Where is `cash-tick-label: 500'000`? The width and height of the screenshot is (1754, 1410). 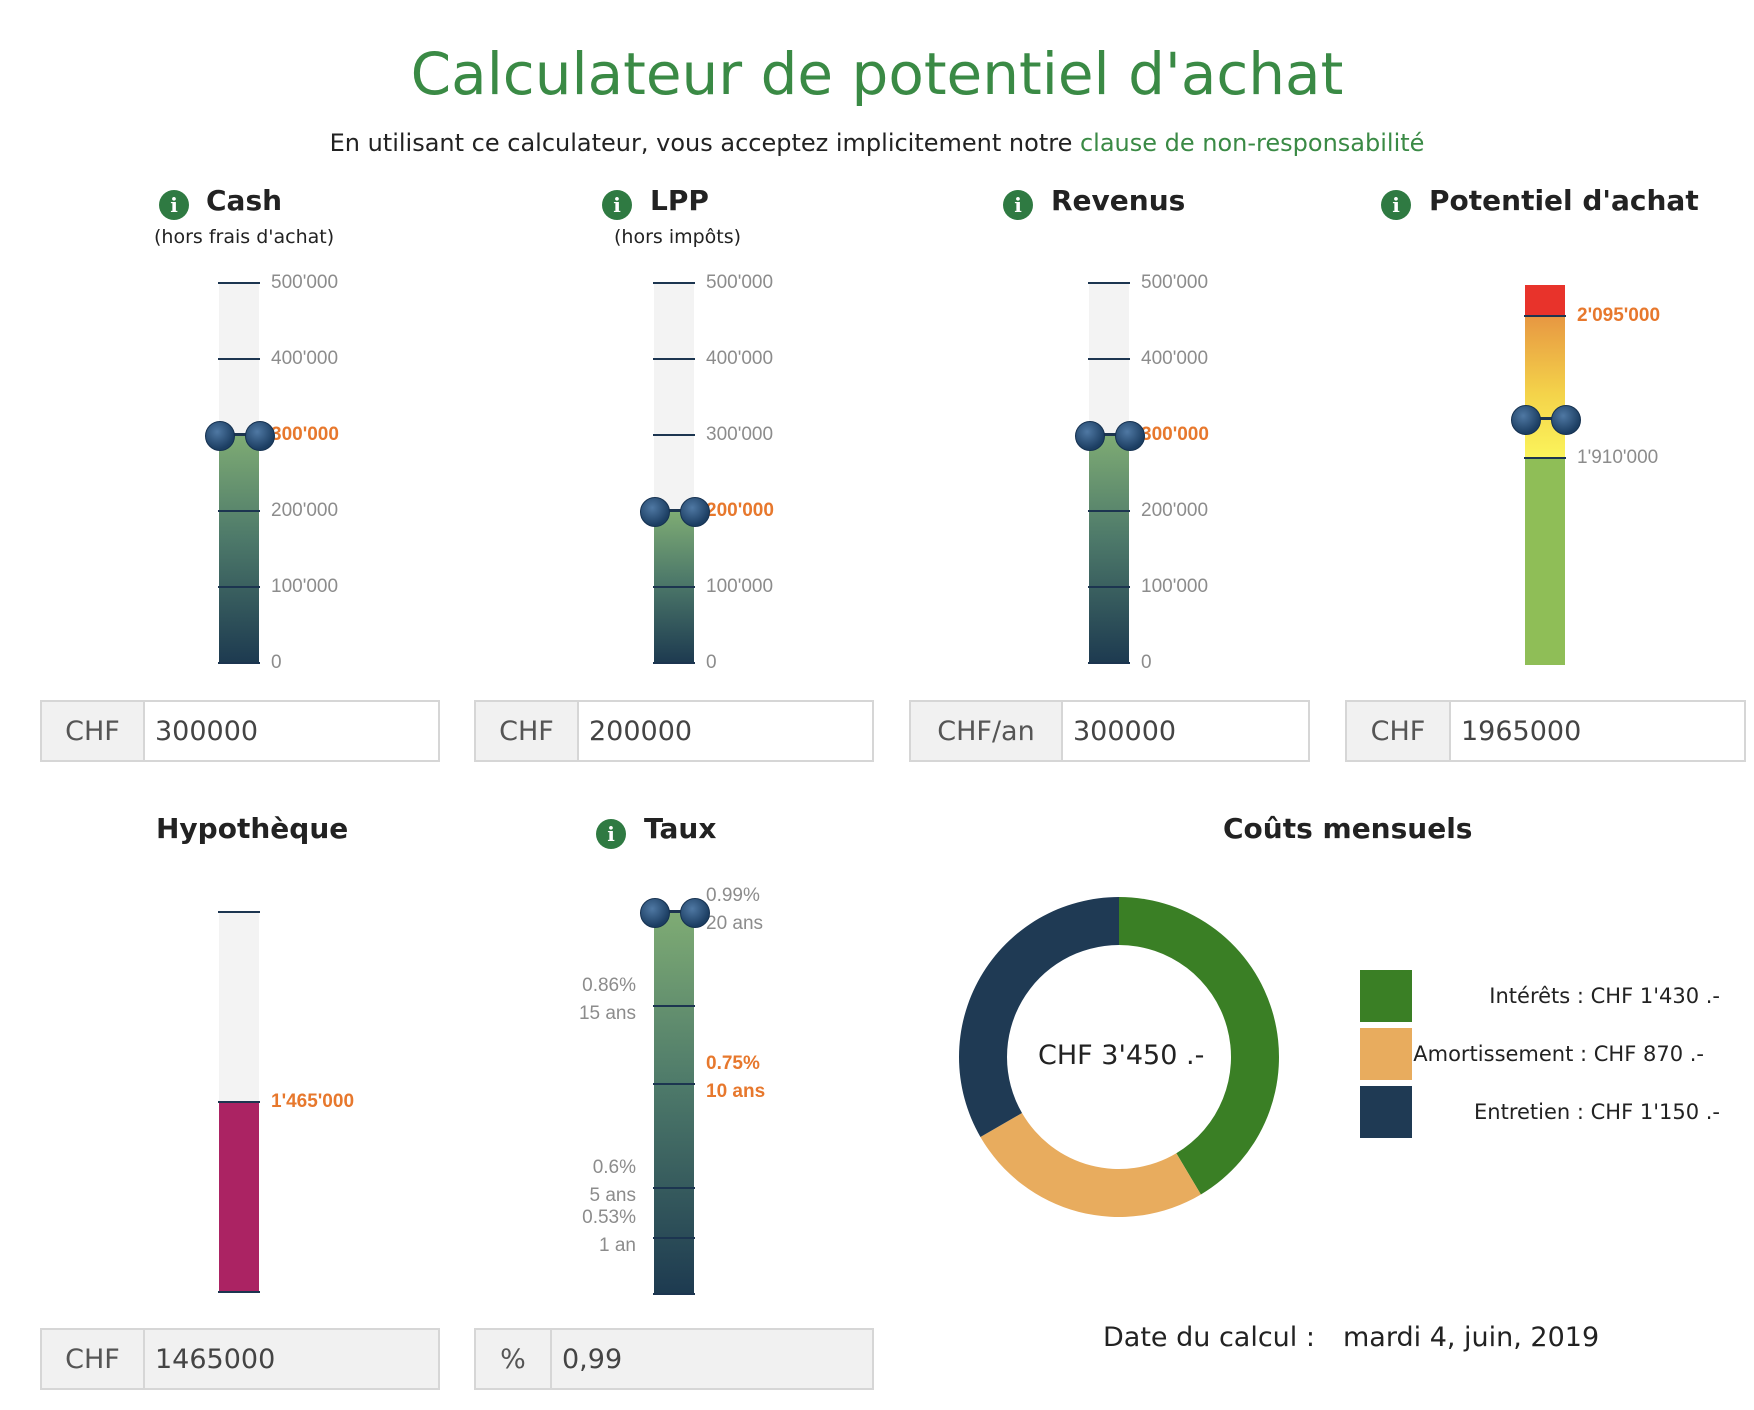
cash-tick-label: 500'000 is located at coordinates (305, 282).